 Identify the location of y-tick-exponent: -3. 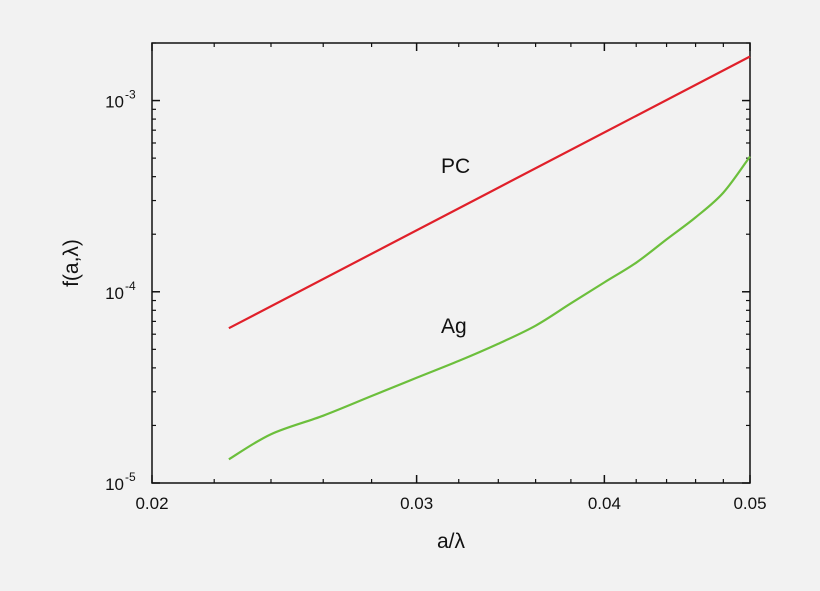
(130, 95).